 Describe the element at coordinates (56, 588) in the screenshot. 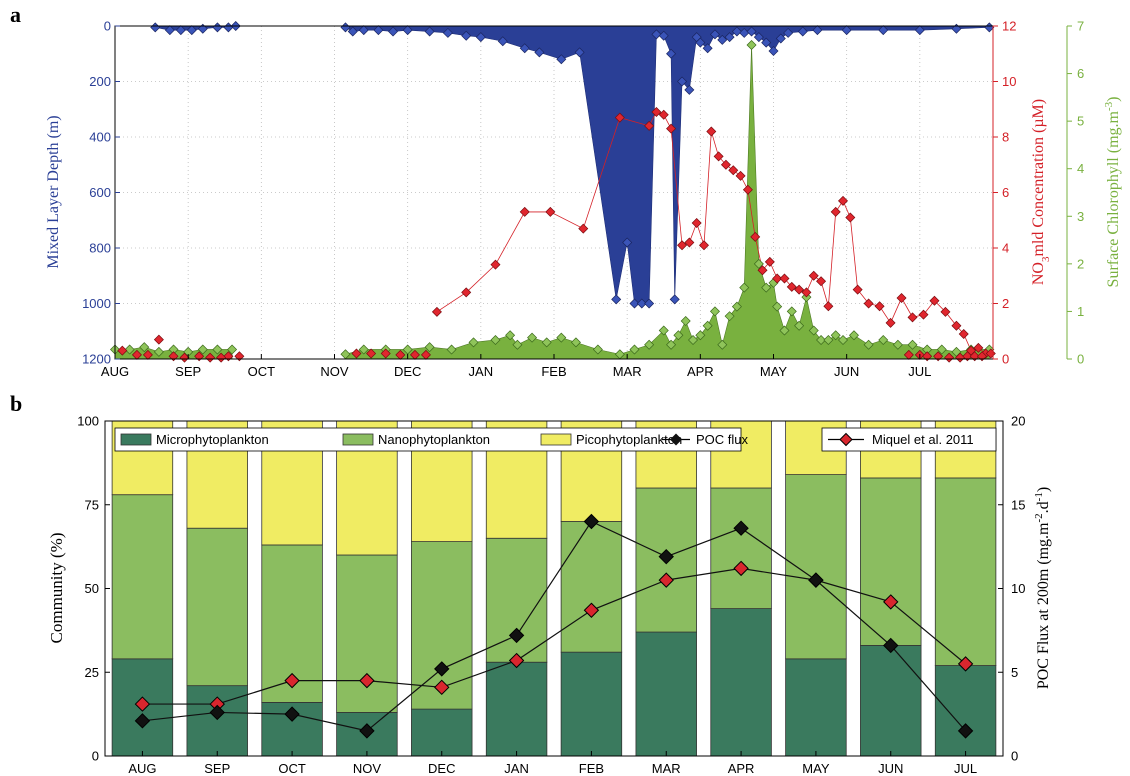

I see `panel-b-left-axis-label: Community (%)` at that location.